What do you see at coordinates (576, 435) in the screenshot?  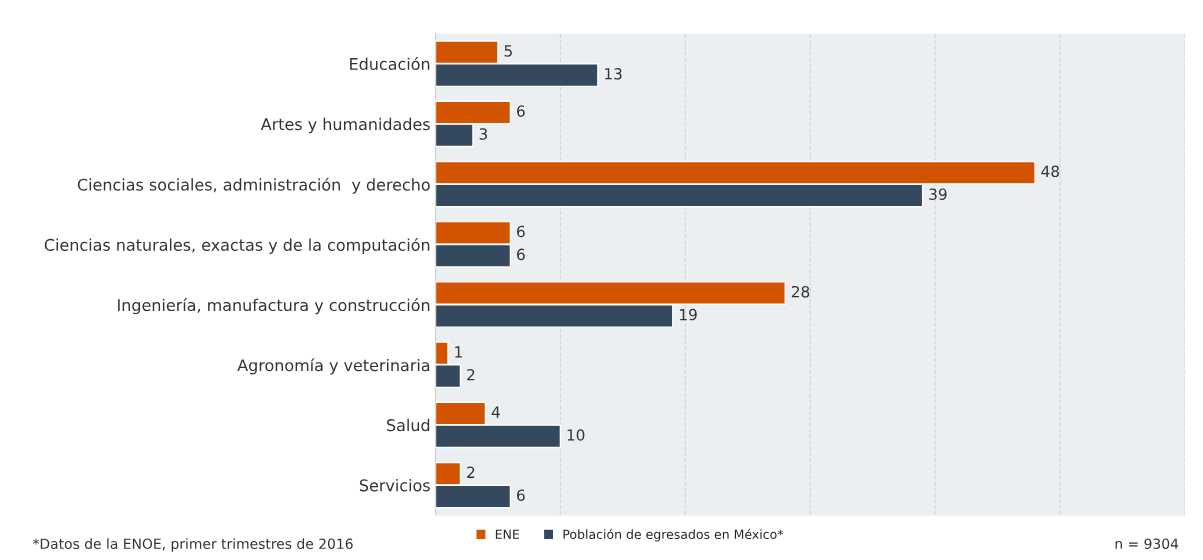 I see `data-label: 10` at bounding box center [576, 435].